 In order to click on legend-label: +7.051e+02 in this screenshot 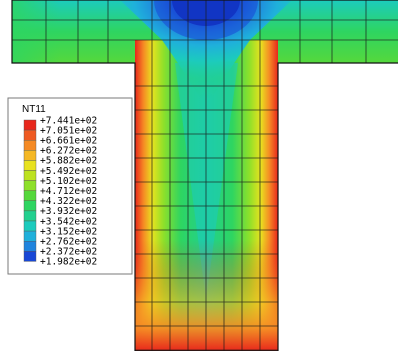, I will do `click(68, 130)`.